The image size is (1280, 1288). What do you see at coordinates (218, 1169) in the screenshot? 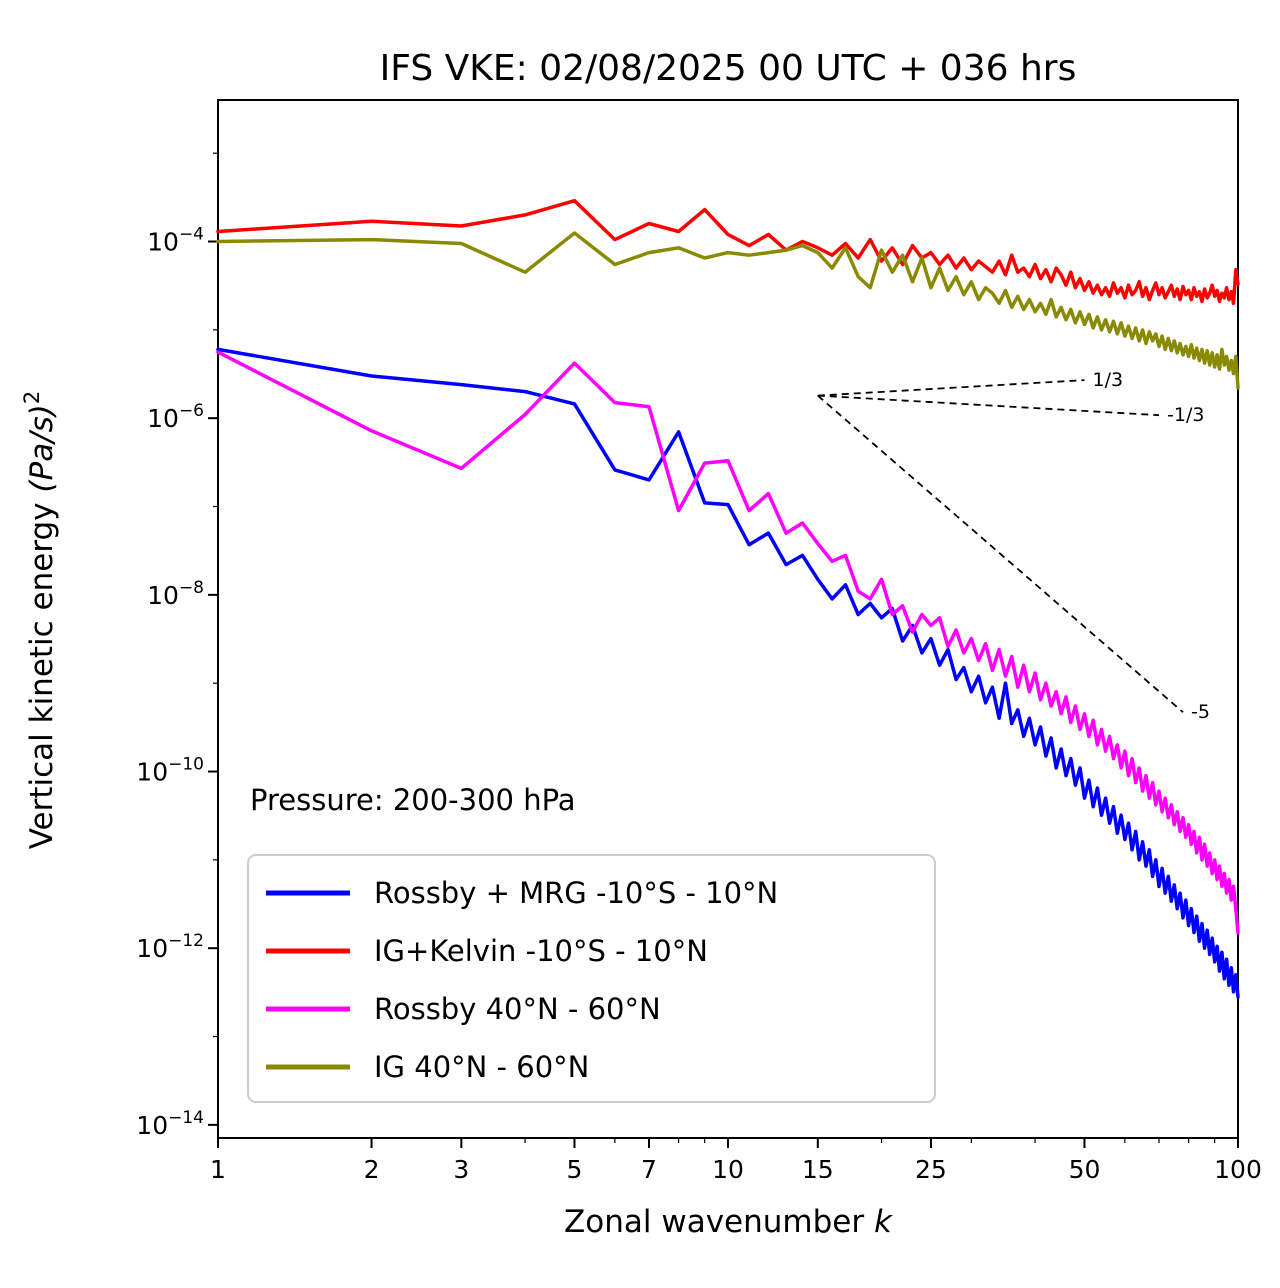
I see `x-tick-label: 1` at bounding box center [218, 1169].